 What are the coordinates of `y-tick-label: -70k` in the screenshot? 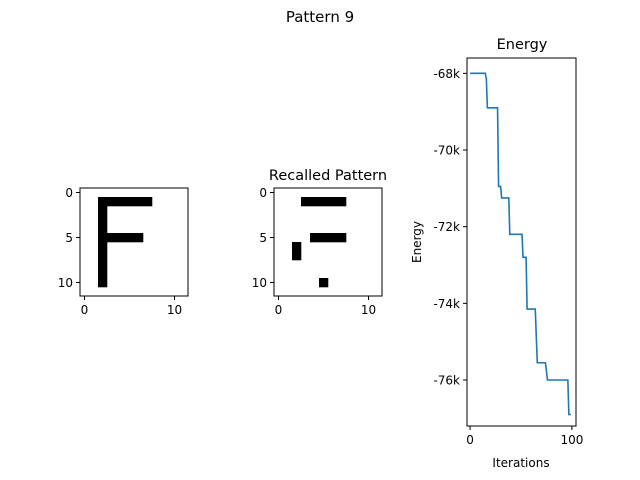 It's located at (446, 151).